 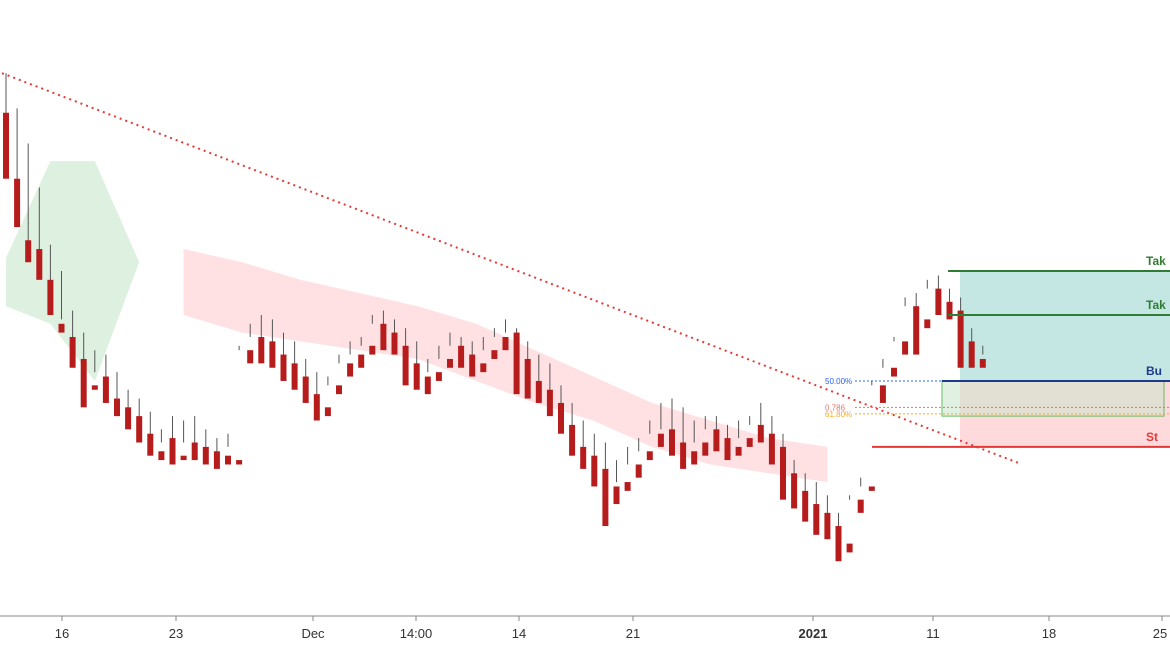 I want to click on fib-label-1: 0.786, so click(x=835, y=407).